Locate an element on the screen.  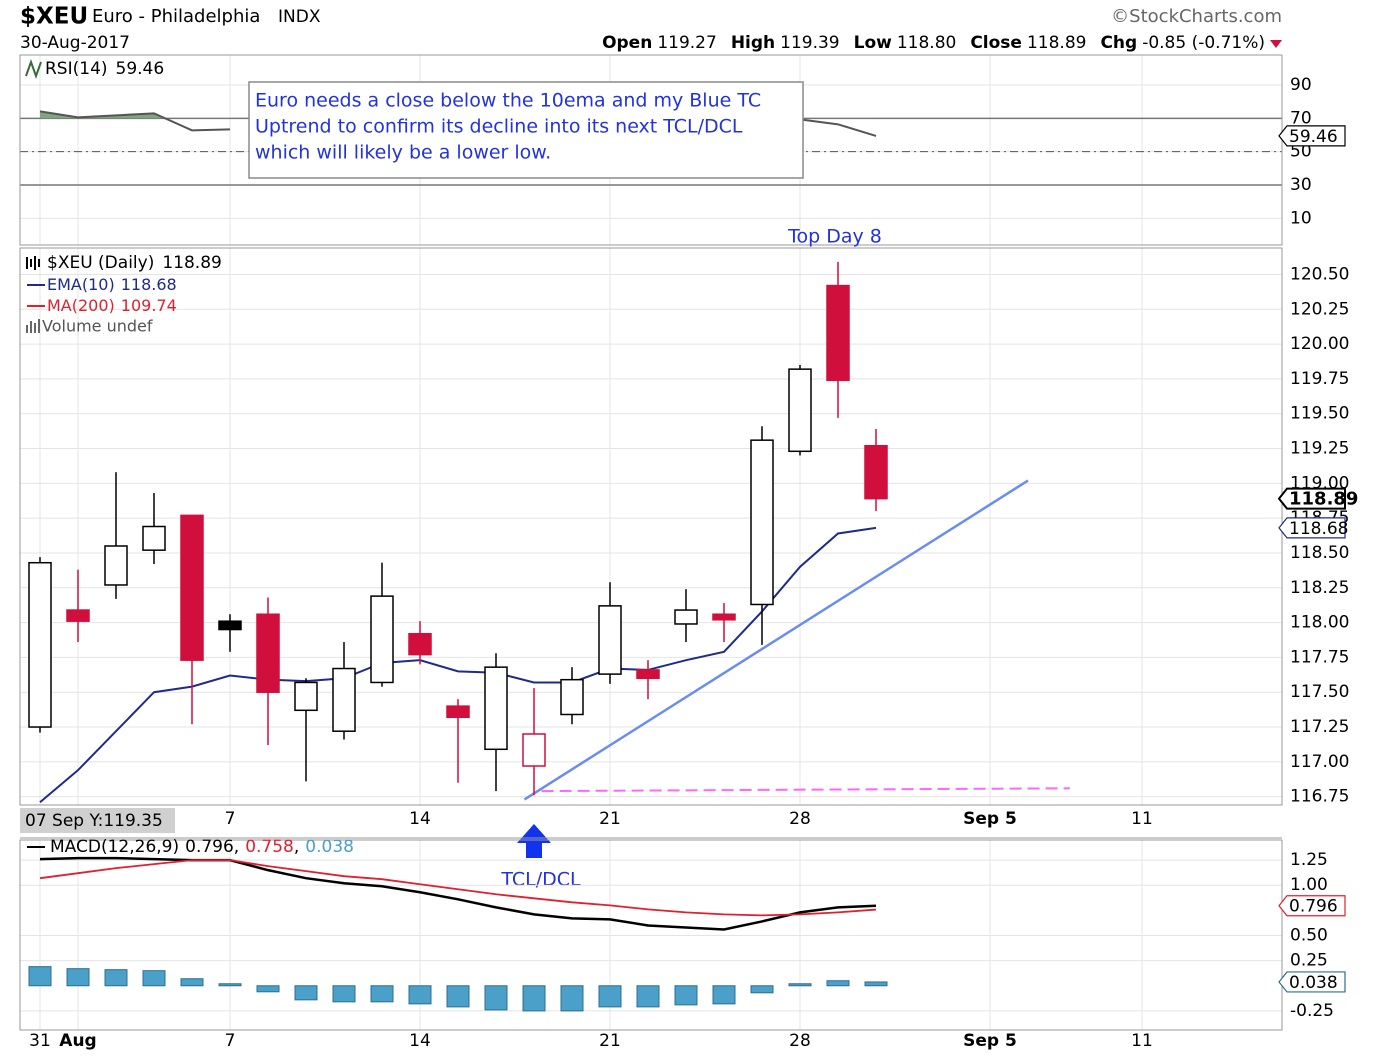
y-tick-label: 118.50 is located at coordinates (1319, 553).